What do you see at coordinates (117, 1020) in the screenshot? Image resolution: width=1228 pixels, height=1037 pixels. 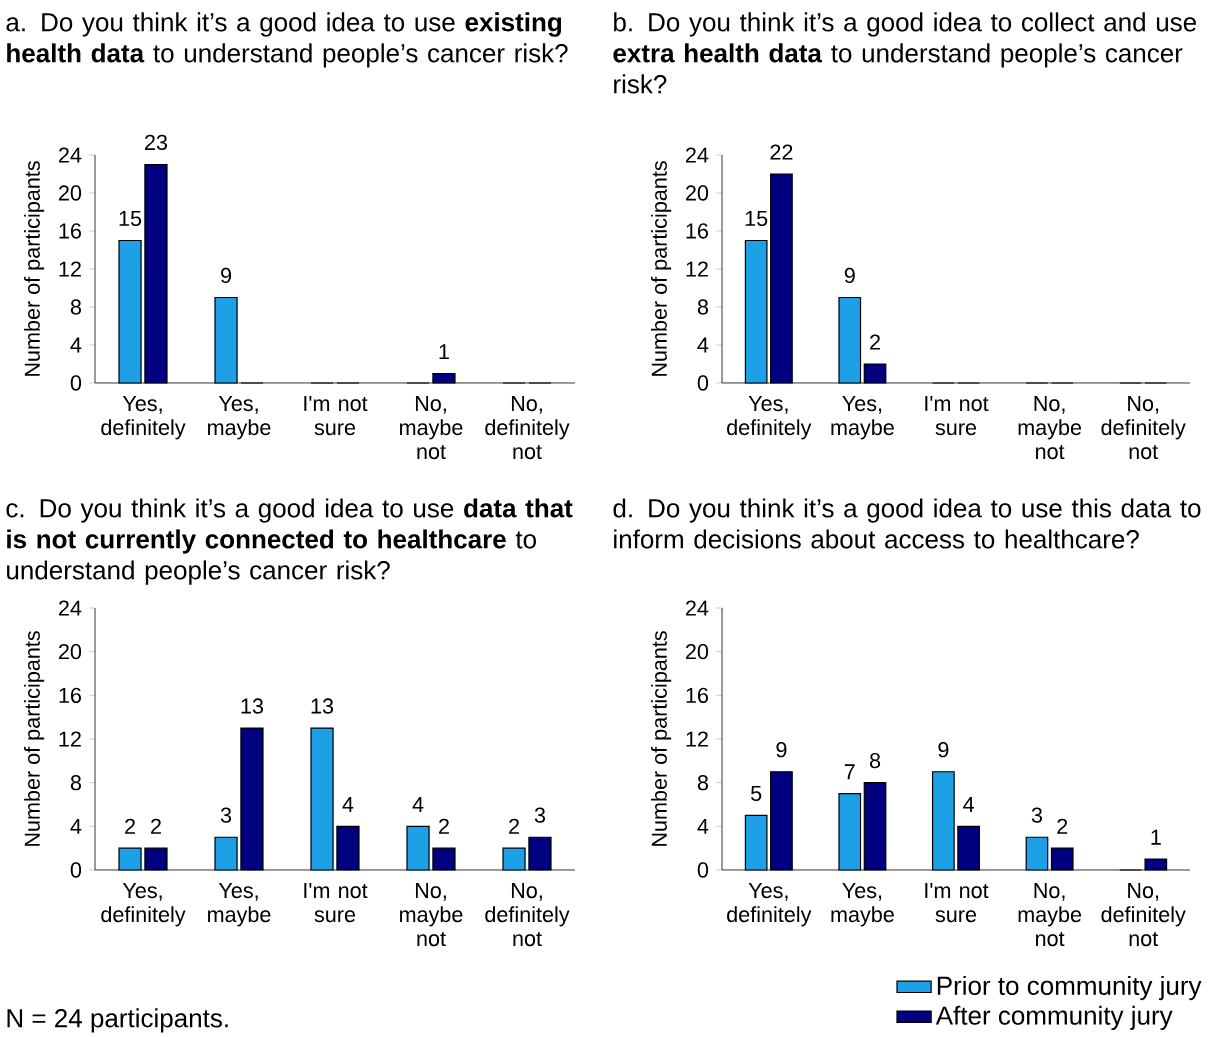 I see `text: N = 24 participants.` at bounding box center [117, 1020].